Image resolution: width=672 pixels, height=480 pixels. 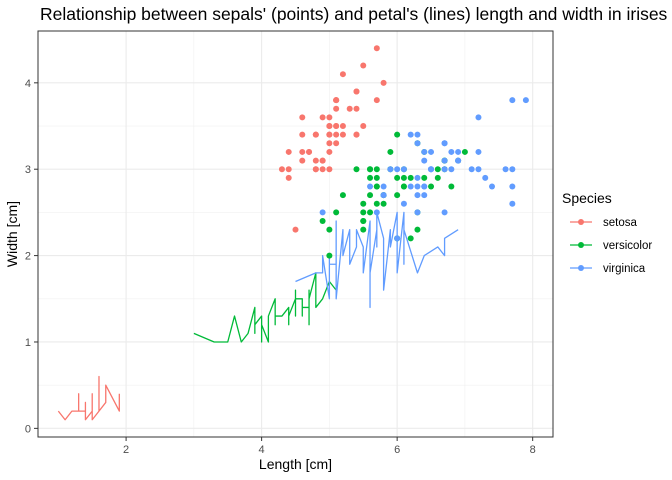 What do you see at coordinates (28, 257) in the screenshot?
I see `y-tick-label: 2` at bounding box center [28, 257].